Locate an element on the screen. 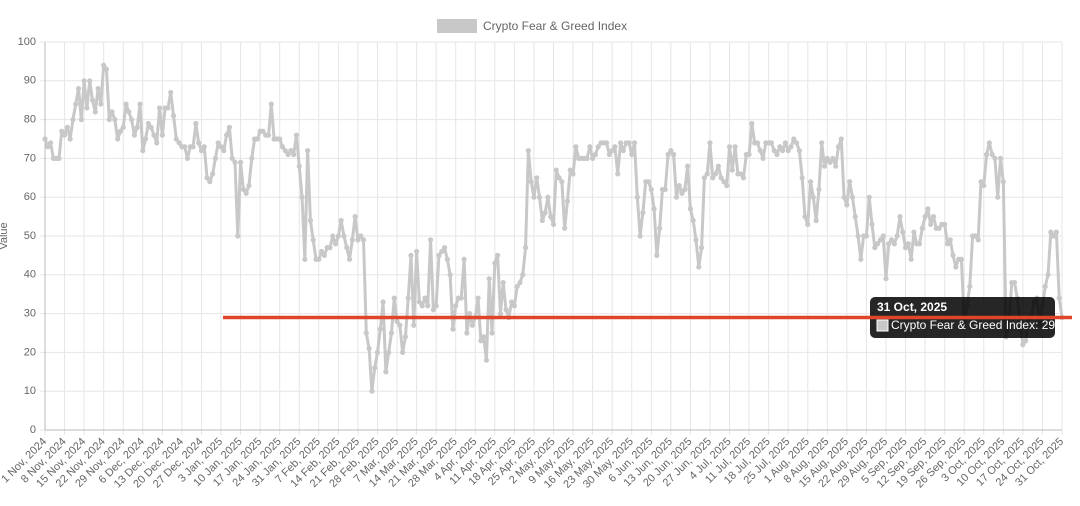 Image resolution: width=1080 pixels, height=506 pixels. y-axis-label: Value is located at coordinates (5, 235).